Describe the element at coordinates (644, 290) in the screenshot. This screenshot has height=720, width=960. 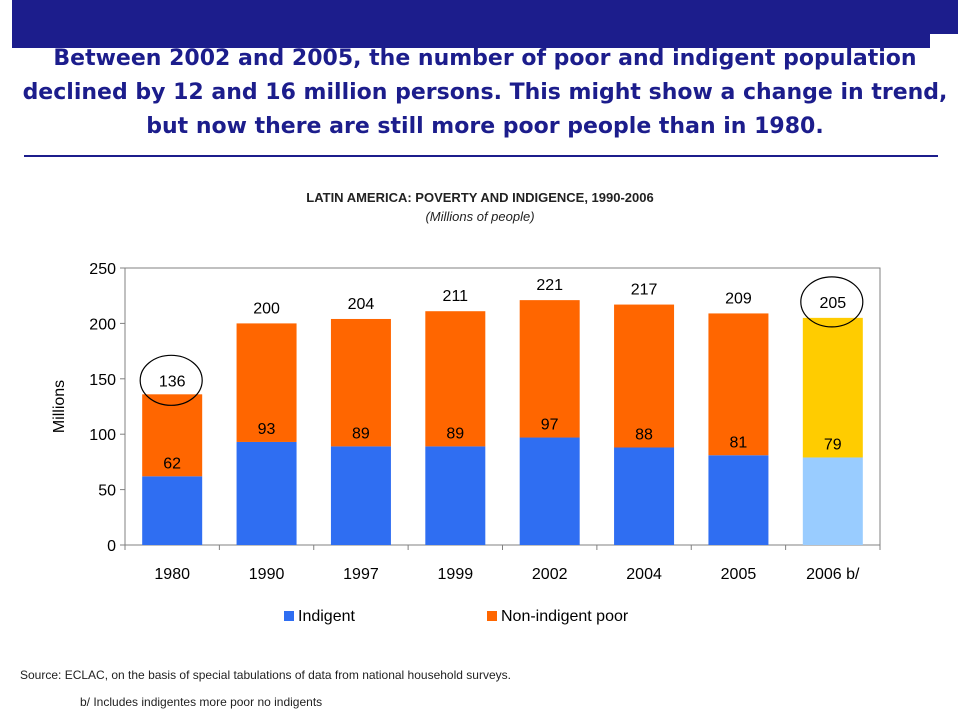
I see `total-value-label: 217` at that location.